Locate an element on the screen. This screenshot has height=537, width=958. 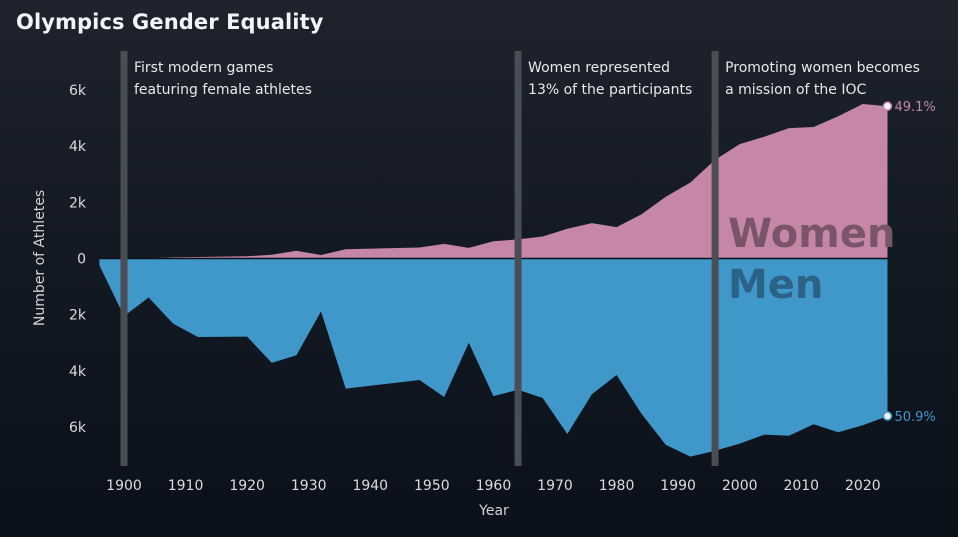
chart-title: Olympics Gender Equality is located at coordinates (170, 22).